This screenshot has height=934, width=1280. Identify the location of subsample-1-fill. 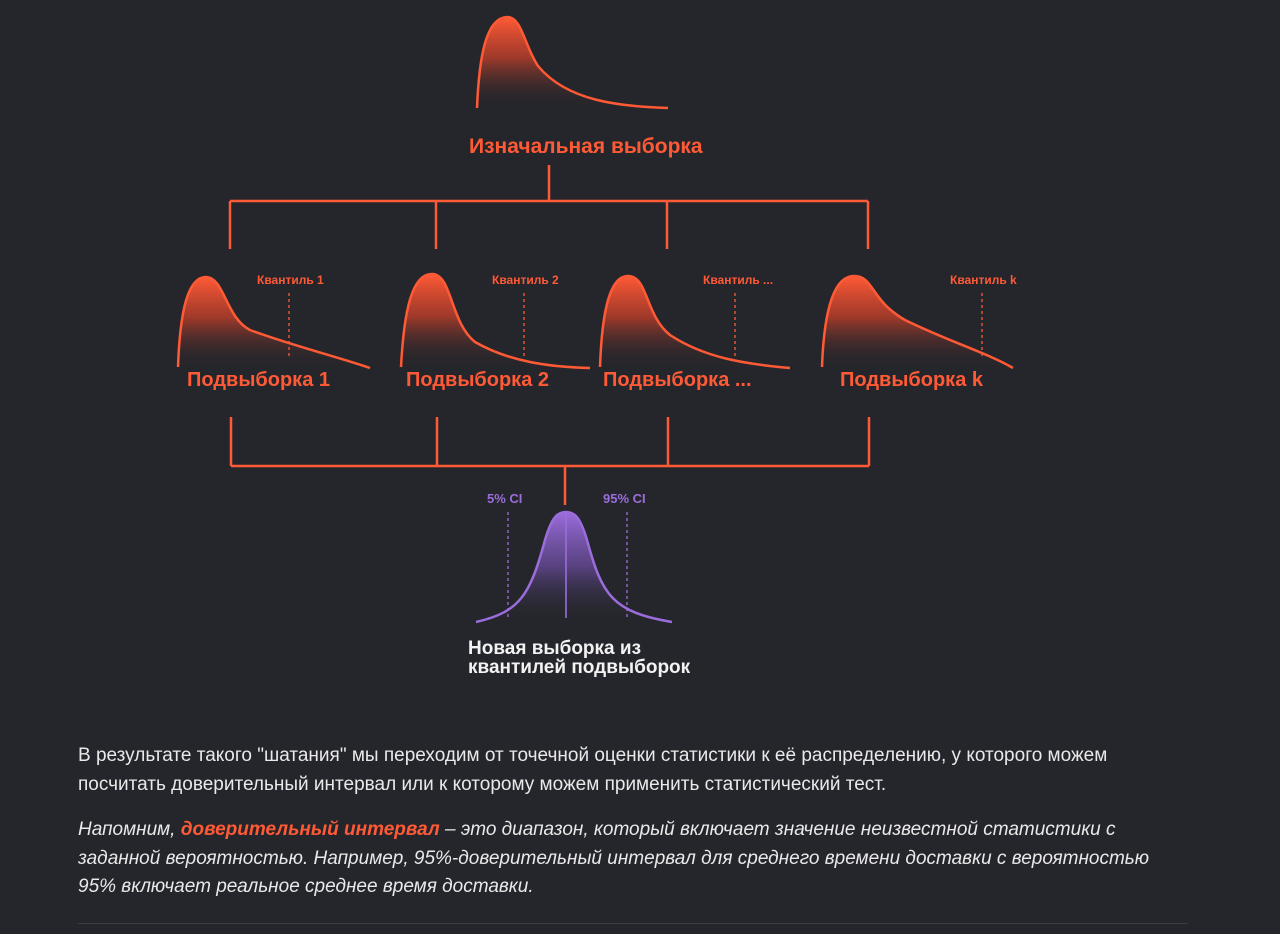
(274, 322).